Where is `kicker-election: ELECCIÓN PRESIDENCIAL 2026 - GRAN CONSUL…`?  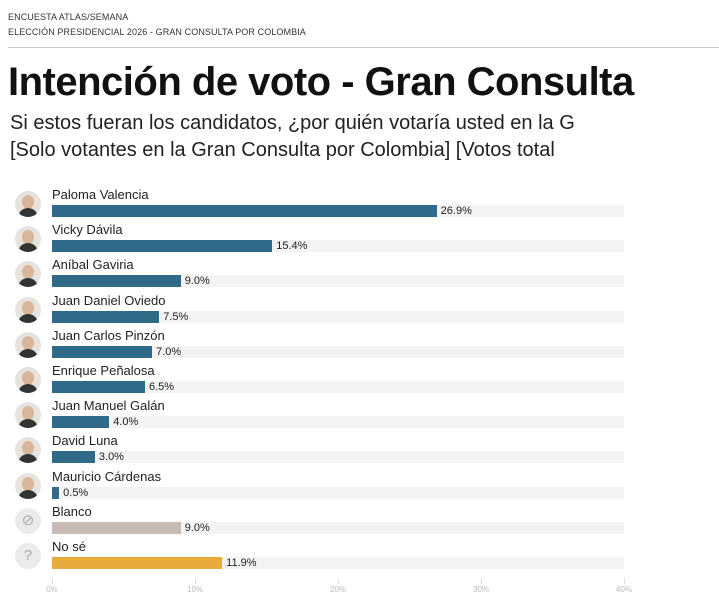
kicker-election: ELECCIÓN PRESIDENCIAL 2026 - GRAN CONSUL… is located at coordinates (157, 32).